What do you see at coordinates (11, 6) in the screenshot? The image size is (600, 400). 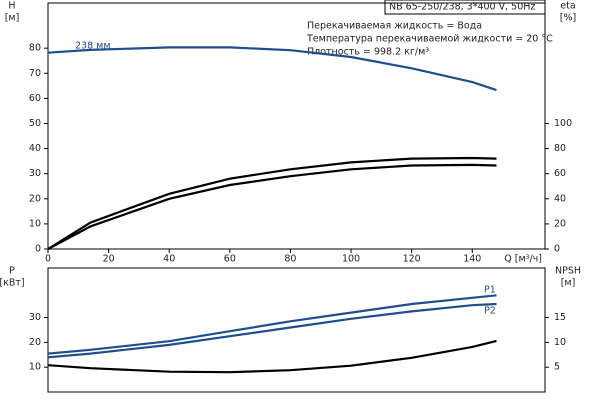 I see `y-axis-label: H` at bounding box center [11, 6].